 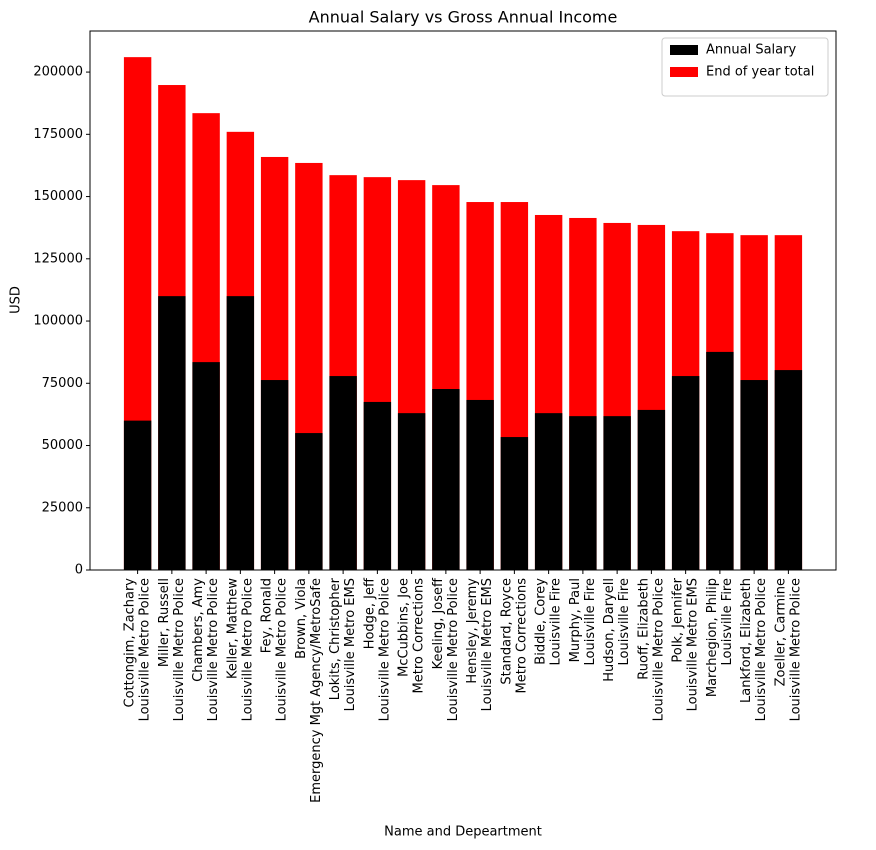 What do you see at coordinates (79, 570) in the screenshot?
I see `y-tick-label: 0` at bounding box center [79, 570].